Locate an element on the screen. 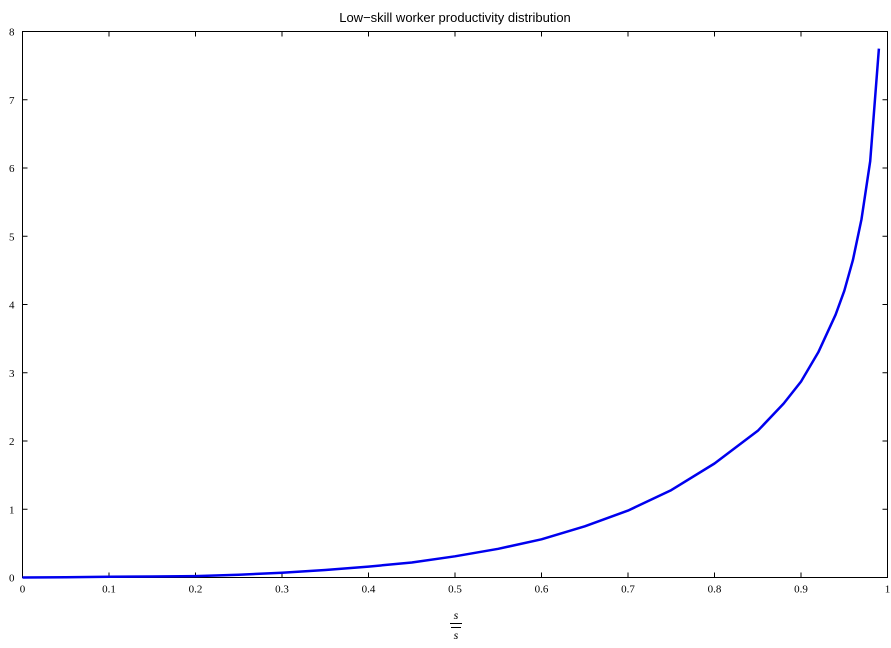  y-tick-label: 8 is located at coordinates (12, 33).